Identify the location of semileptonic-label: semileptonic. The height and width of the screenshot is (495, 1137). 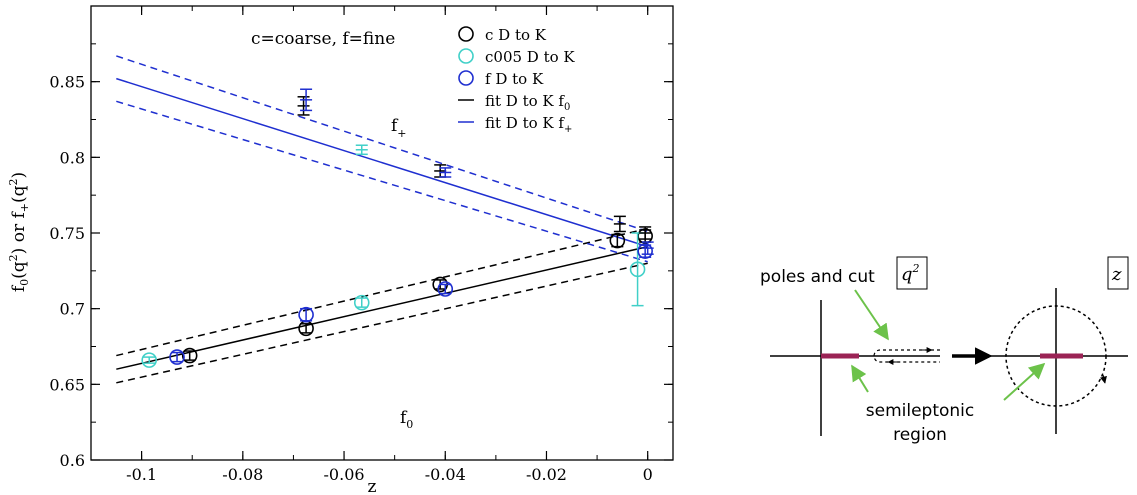
(920, 411).